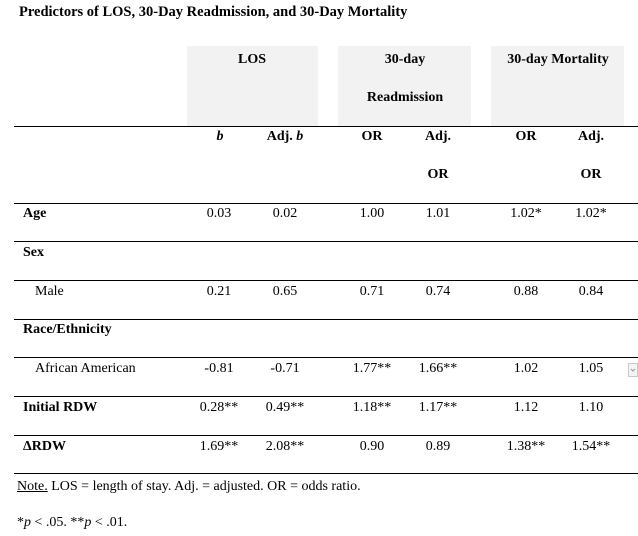  Describe the element at coordinates (591, 368) in the screenshot. I see `cell-aa-adj-or-mortality: 1.05` at that location.